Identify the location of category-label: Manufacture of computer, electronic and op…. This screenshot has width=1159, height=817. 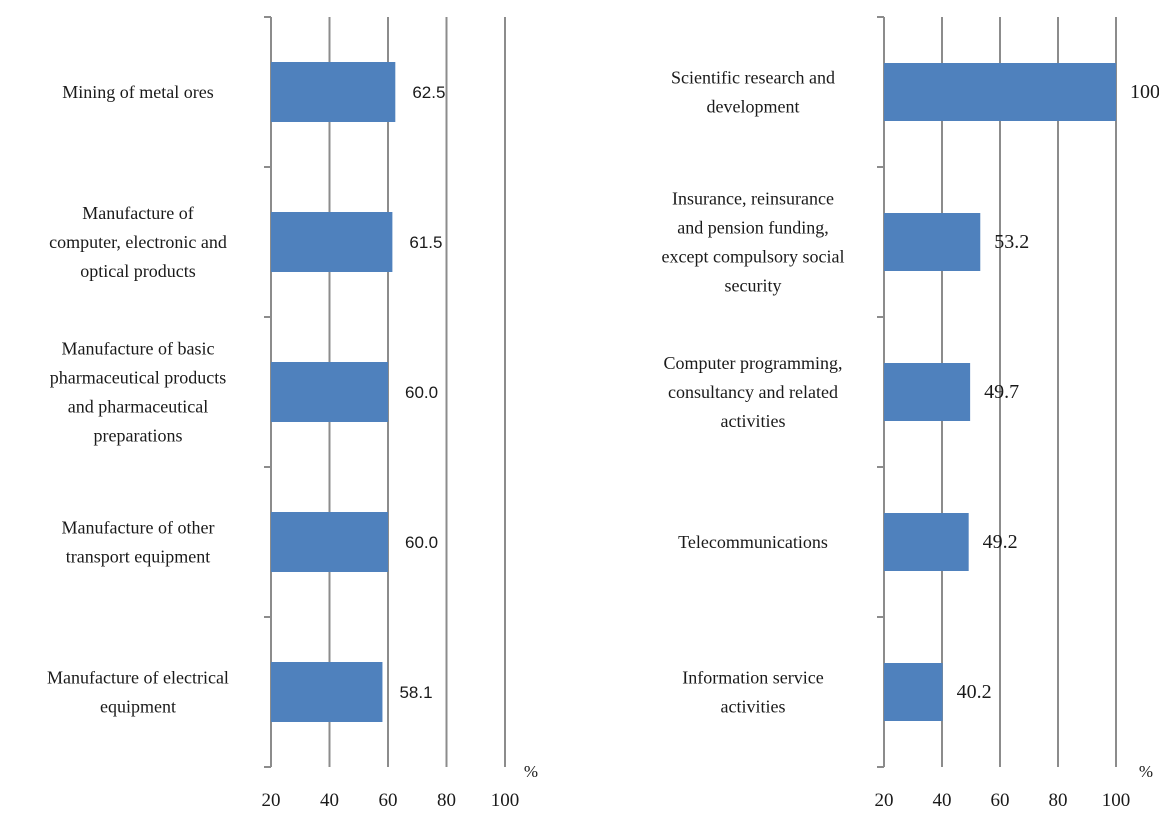
(138, 242).